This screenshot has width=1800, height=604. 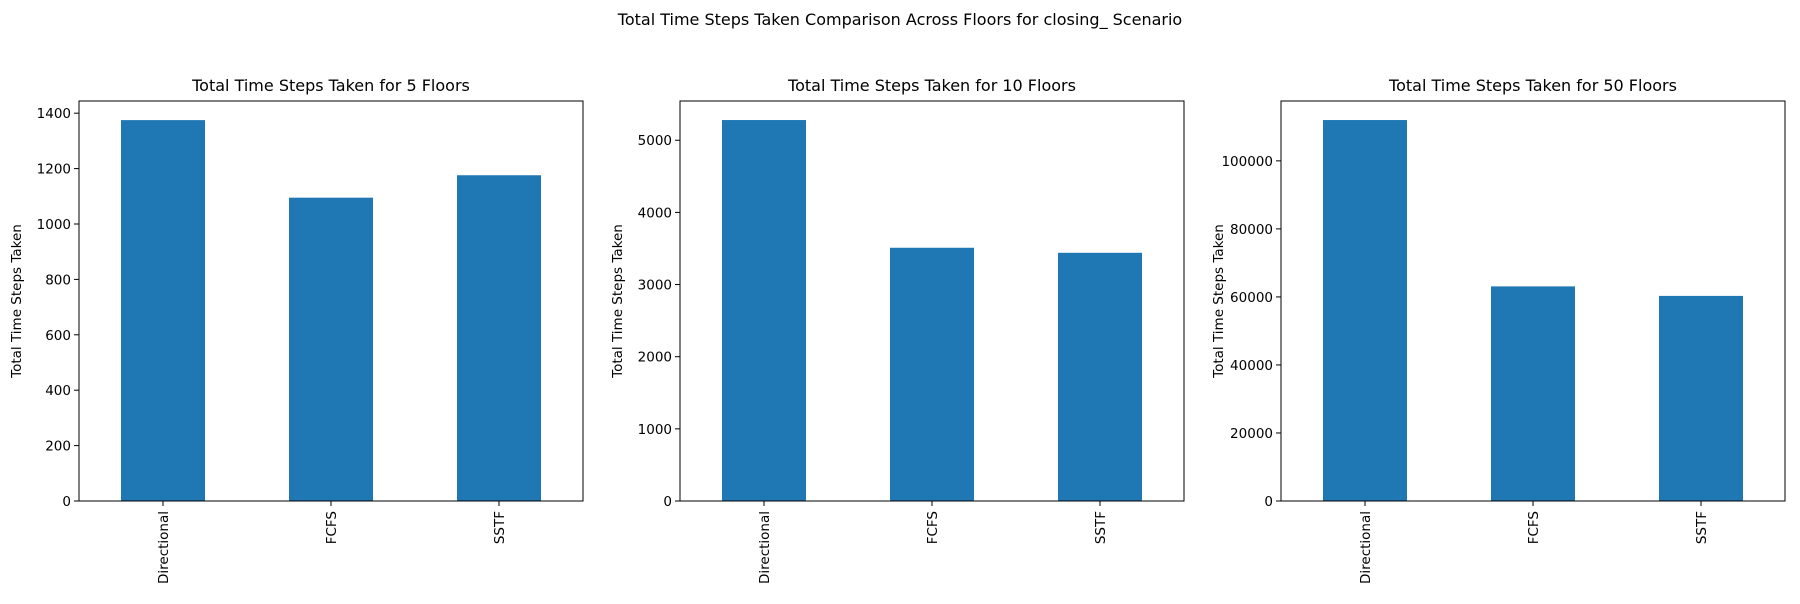 I want to click on y-tick-label: 1400, so click(x=54, y=114).